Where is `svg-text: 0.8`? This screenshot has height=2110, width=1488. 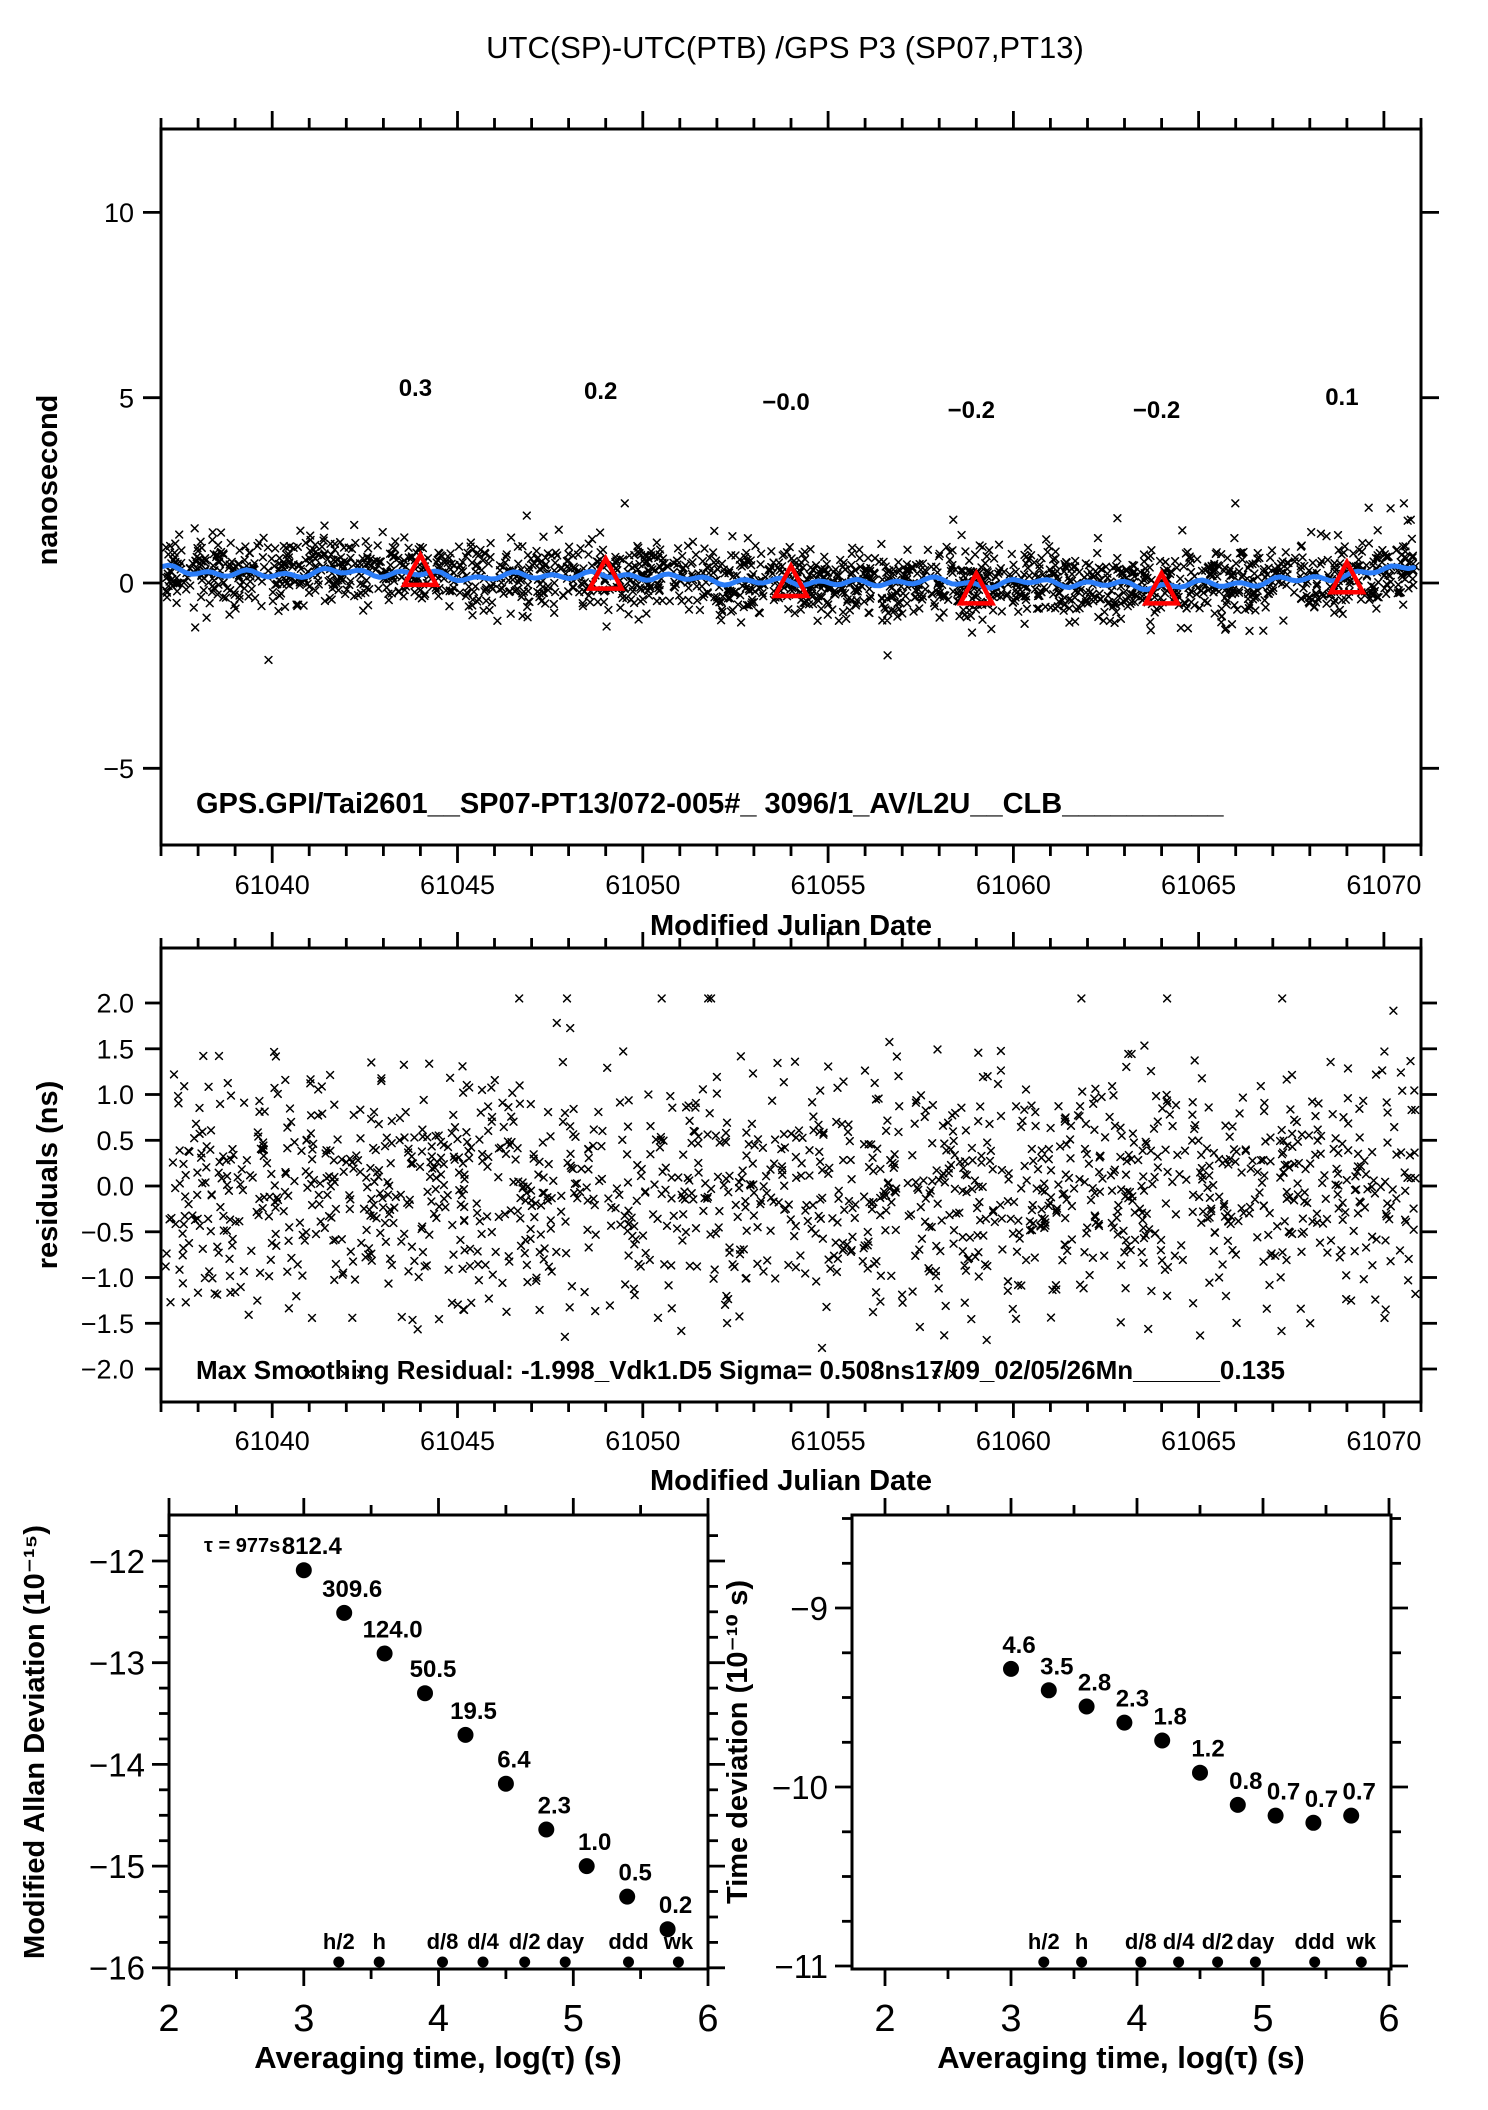 svg-text: 0.8 is located at coordinates (1245, 1781).